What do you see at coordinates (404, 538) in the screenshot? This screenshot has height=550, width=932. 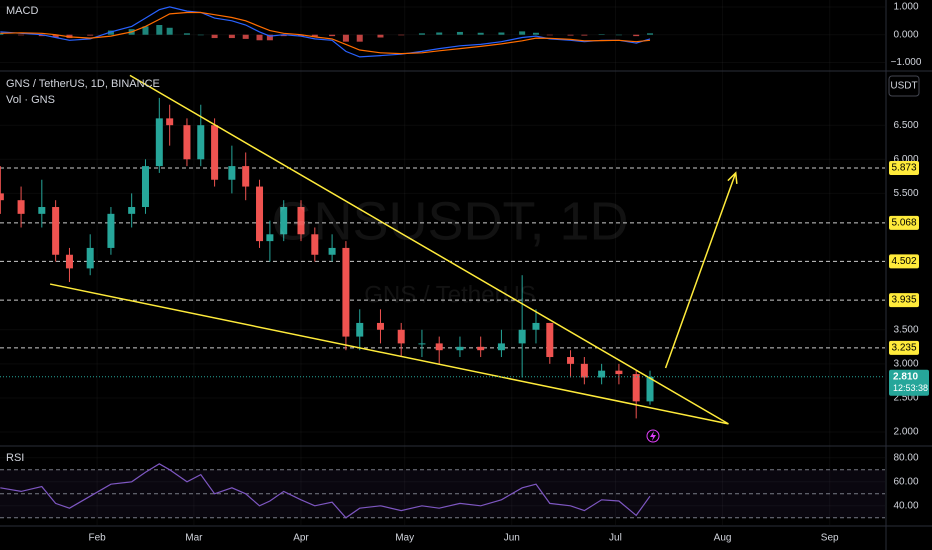 I see `x-tick-label: May` at bounding box center [404, 538].